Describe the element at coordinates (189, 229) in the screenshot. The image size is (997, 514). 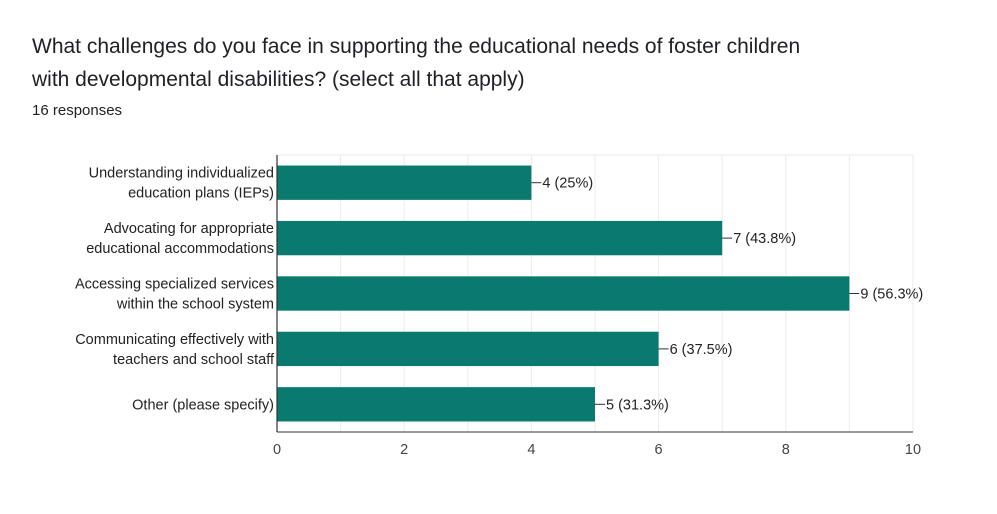
I see `category-label: Advocating for appropriate` at that location.